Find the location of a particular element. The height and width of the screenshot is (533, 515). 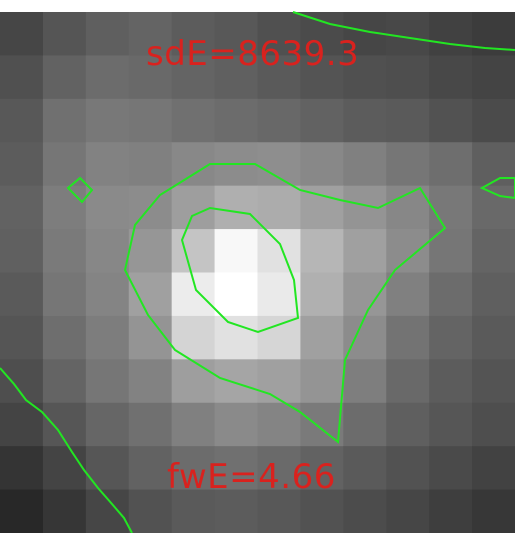

contour-small-diamond is located at coordinates (80, 190).